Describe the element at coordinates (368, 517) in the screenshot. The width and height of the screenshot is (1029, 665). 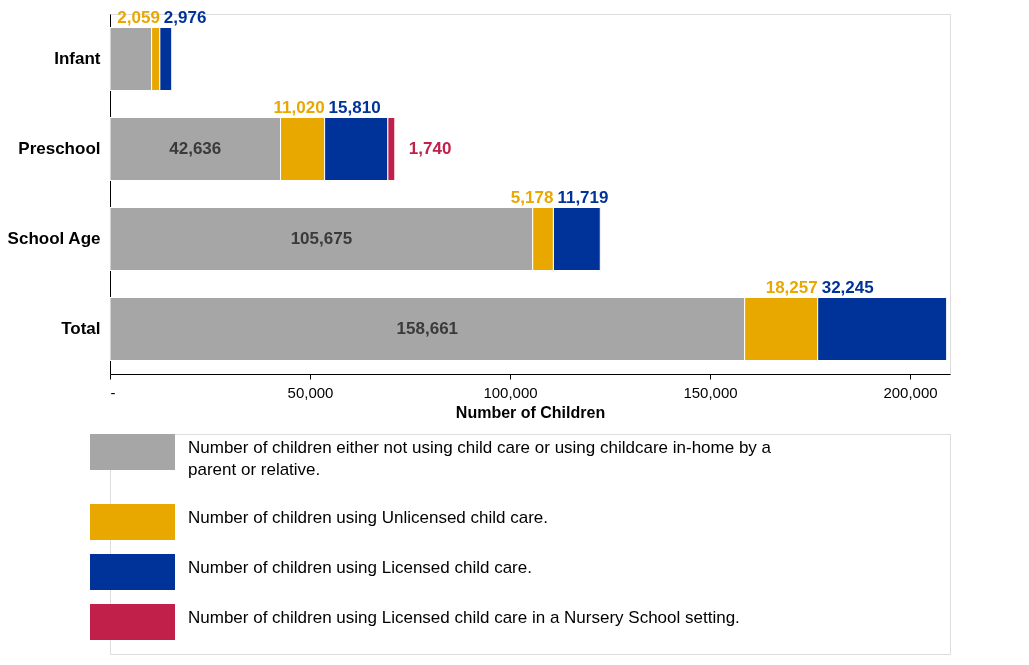
I see `legend-label: Number of children using Unlicensed child care.` at that location.